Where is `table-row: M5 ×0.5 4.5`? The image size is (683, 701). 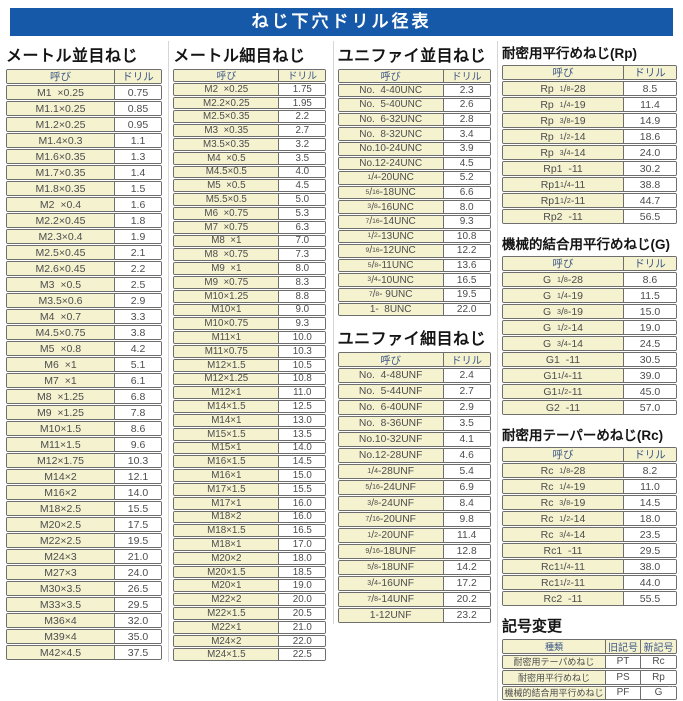
table-row: M5 ×0.5 4.5 is located at coordinates (250, 186).